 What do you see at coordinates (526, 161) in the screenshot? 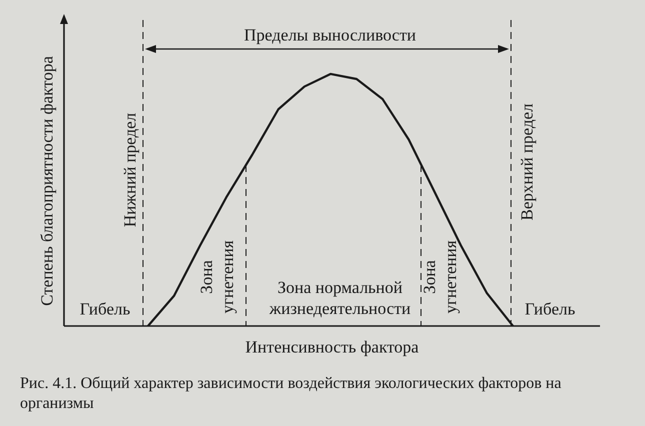
I see `annotation: Верхний предел` at bounding box center [526, 161].